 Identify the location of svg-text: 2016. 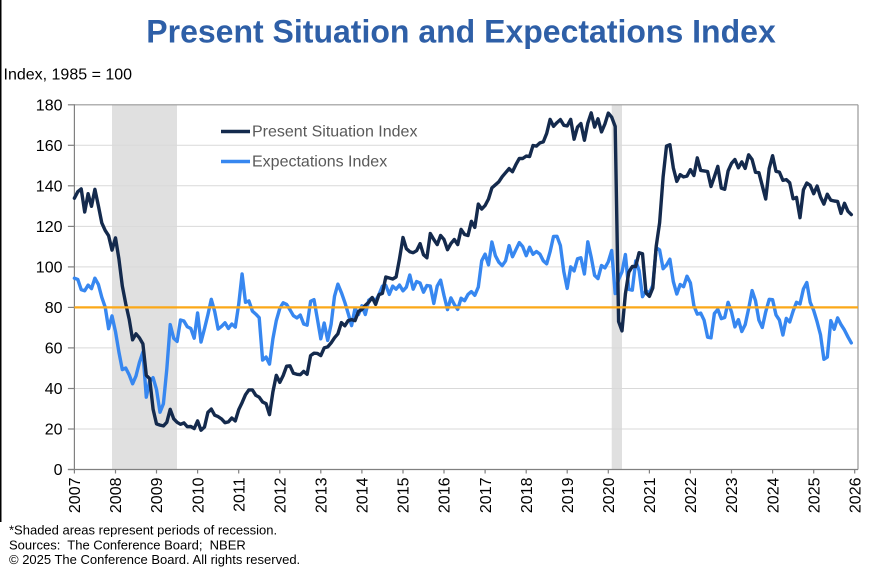
(445, 495).